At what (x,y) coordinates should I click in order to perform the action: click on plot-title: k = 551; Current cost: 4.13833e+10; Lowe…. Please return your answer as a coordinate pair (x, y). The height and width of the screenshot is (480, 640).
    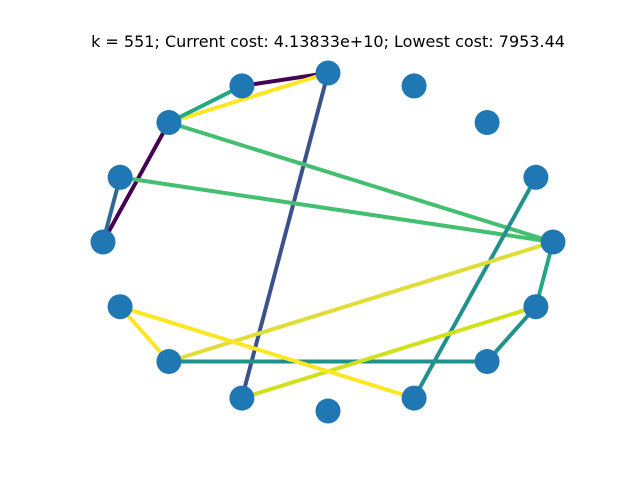
    Looking at the image, I should click on (328, 41).